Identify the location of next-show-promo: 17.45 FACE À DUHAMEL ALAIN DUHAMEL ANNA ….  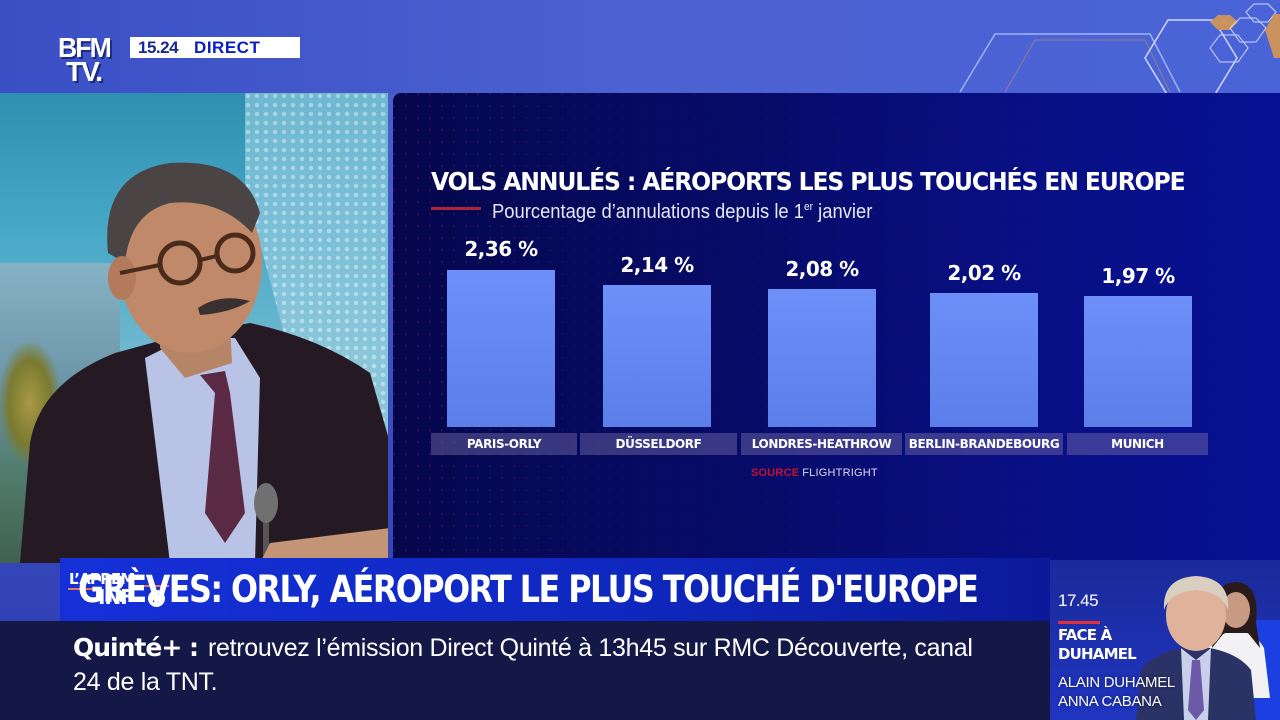
(1165, 640).